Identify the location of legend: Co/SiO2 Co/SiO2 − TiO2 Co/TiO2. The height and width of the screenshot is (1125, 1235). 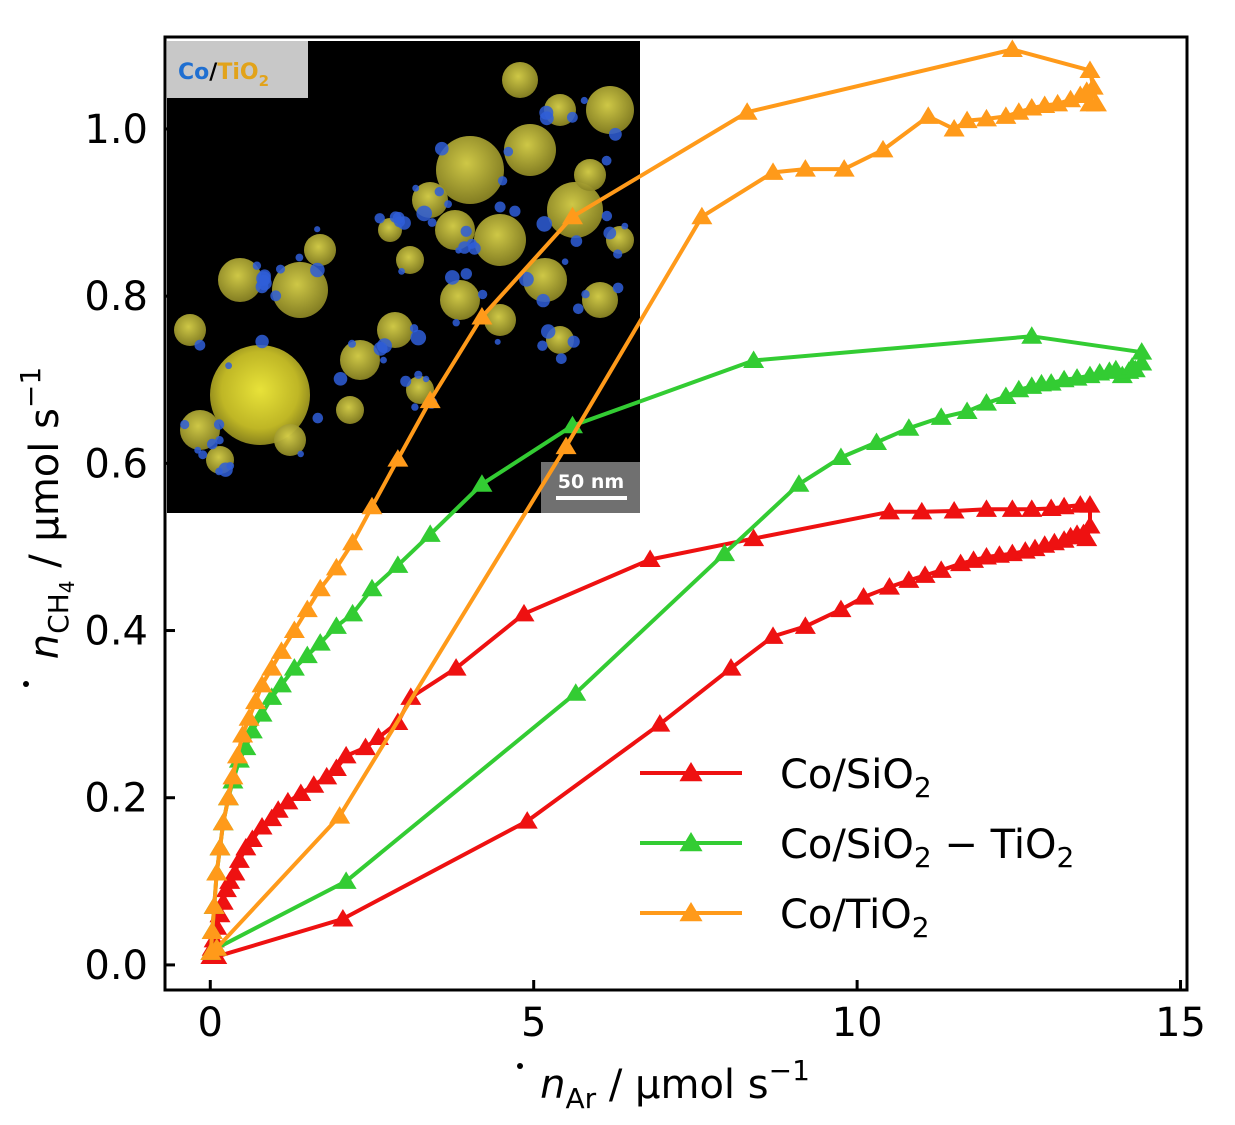
(857, 848).